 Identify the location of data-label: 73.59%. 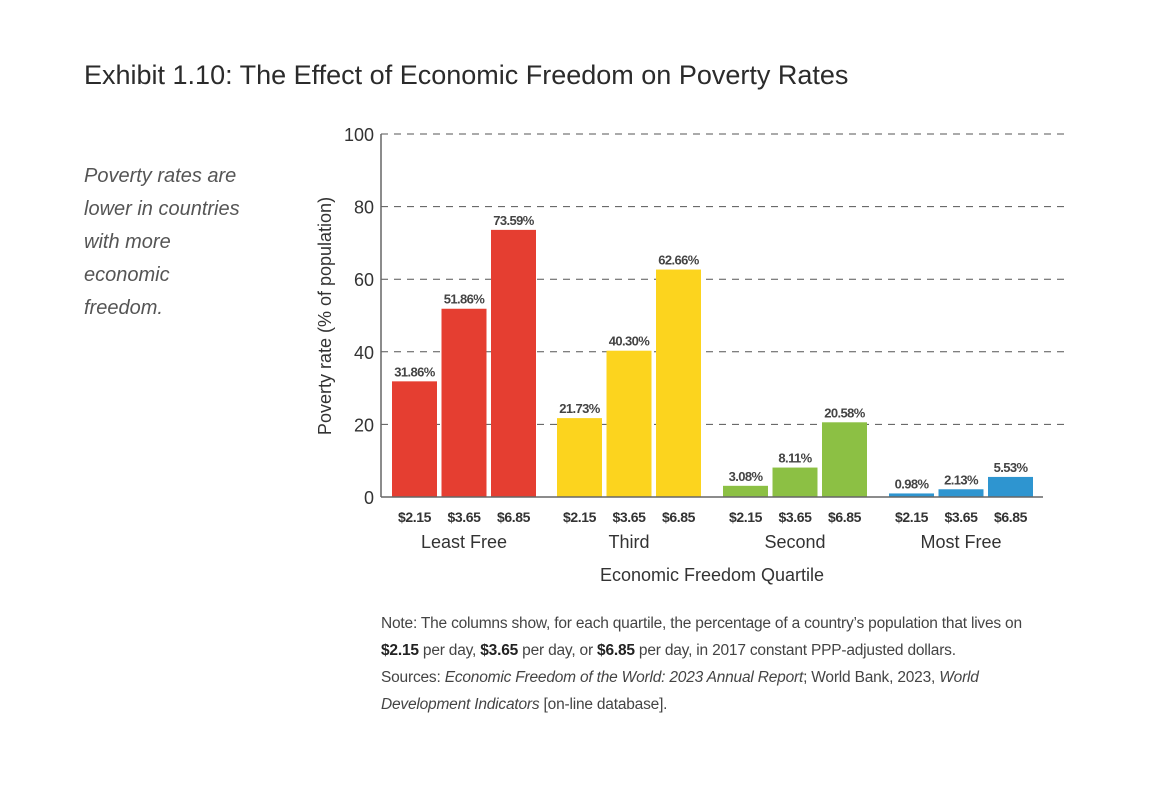
(514, 220).